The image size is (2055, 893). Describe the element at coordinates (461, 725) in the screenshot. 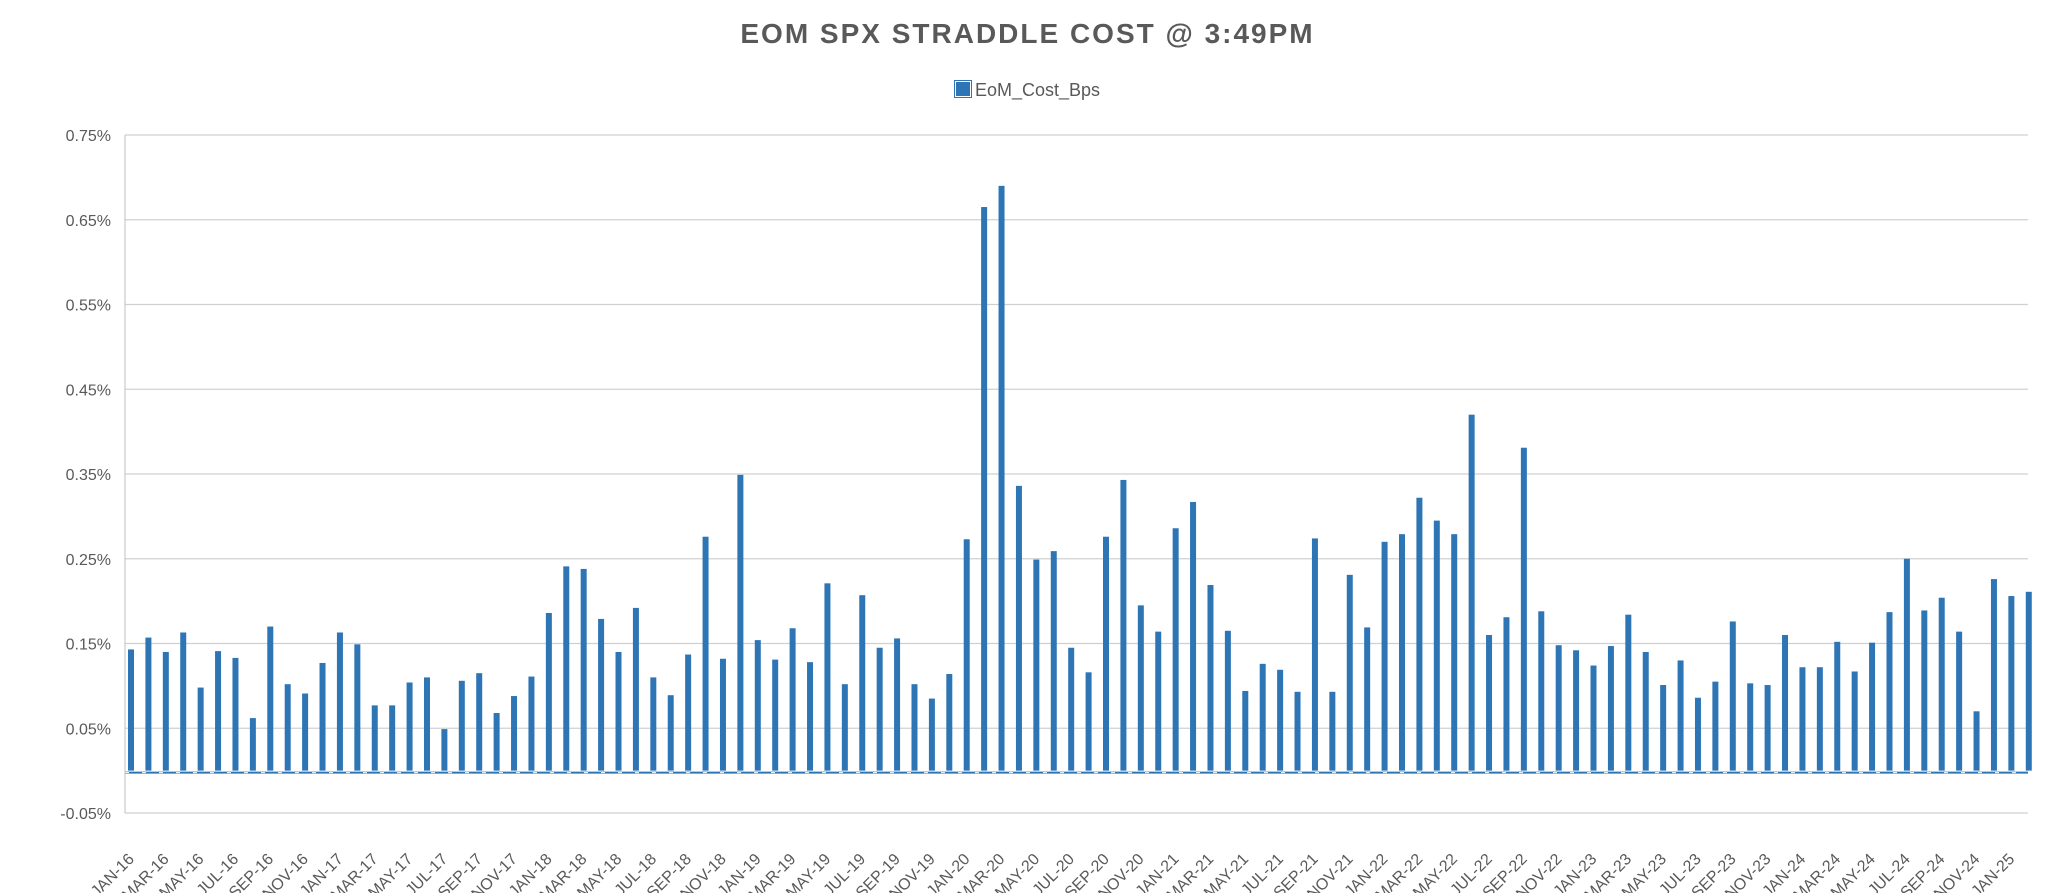

I see `bar: 0.106%` at that location.